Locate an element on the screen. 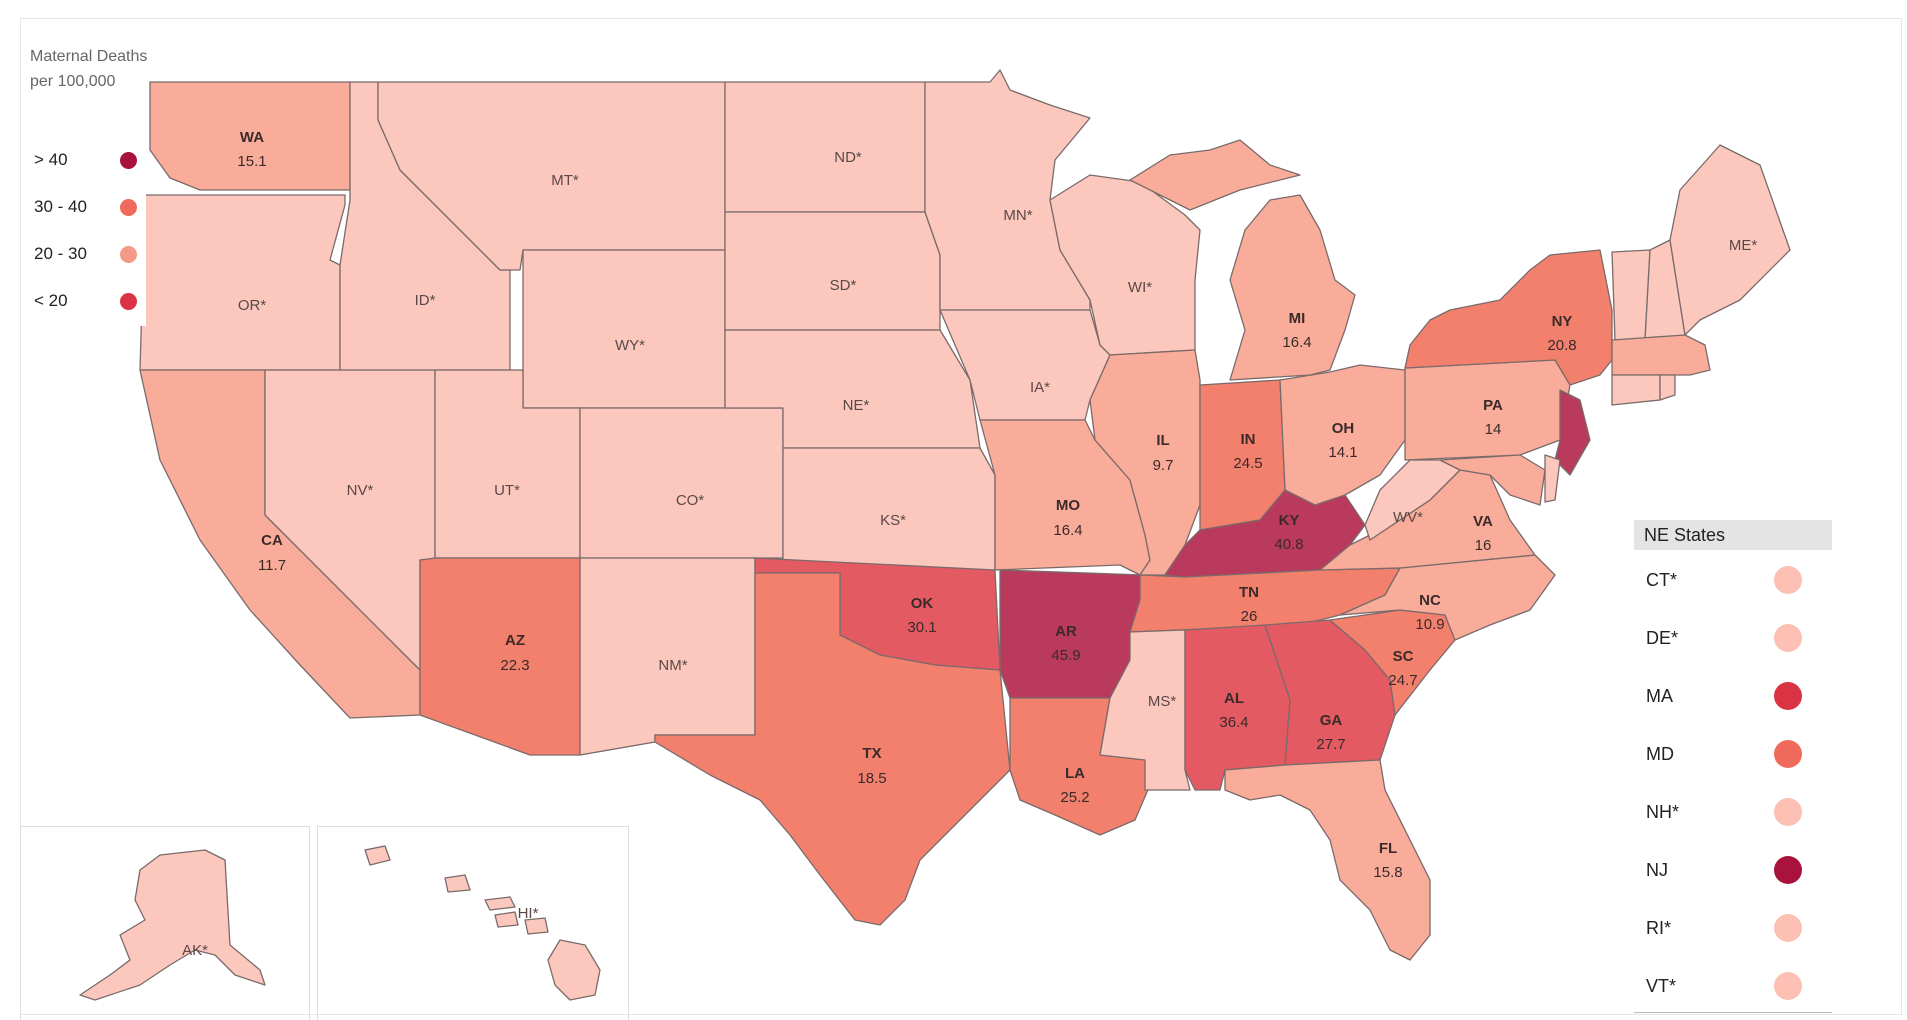  legend-title: Maternal Deaths per 100,000 is located at coordinates (89, 69).